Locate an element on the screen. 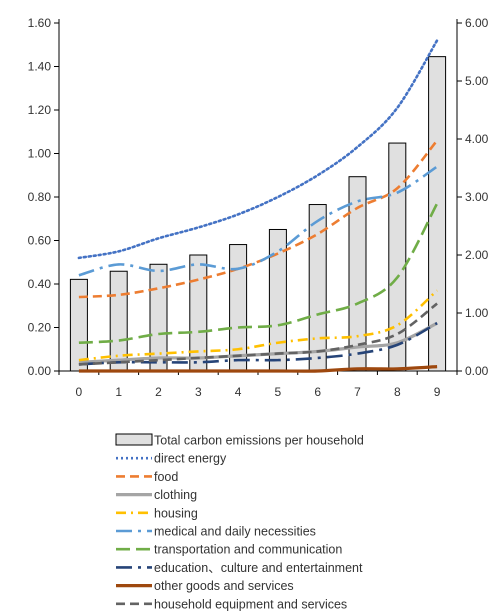 The height and width of the screenshot is (616, 501). x-tick-label: 9 is located at coordinates (437, 392).